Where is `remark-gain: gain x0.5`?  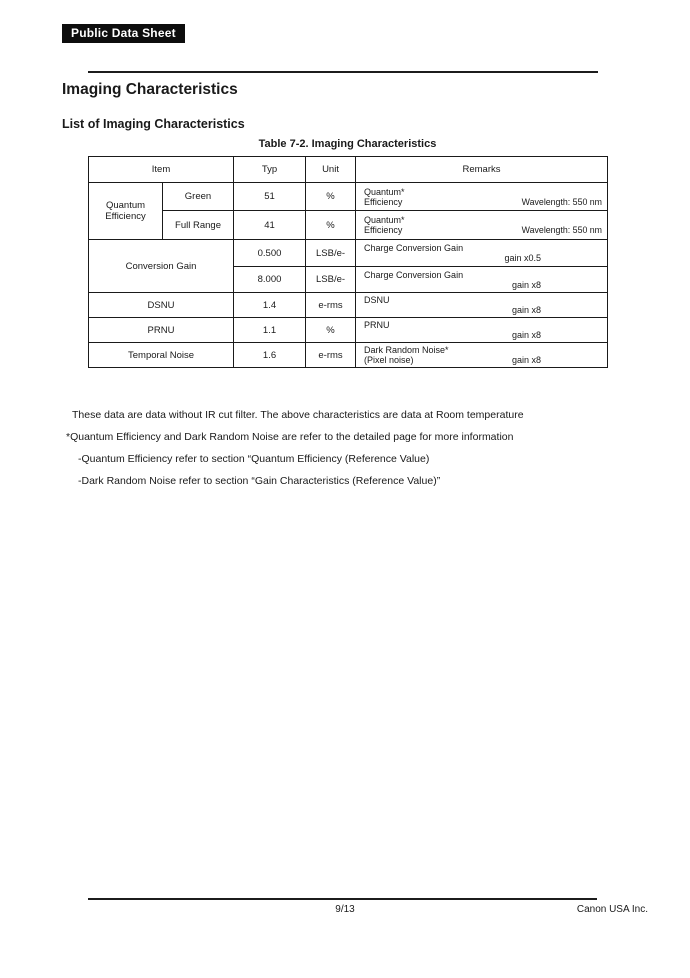 remark-gain: gain x0.5 is located at coordinates (523, 258).